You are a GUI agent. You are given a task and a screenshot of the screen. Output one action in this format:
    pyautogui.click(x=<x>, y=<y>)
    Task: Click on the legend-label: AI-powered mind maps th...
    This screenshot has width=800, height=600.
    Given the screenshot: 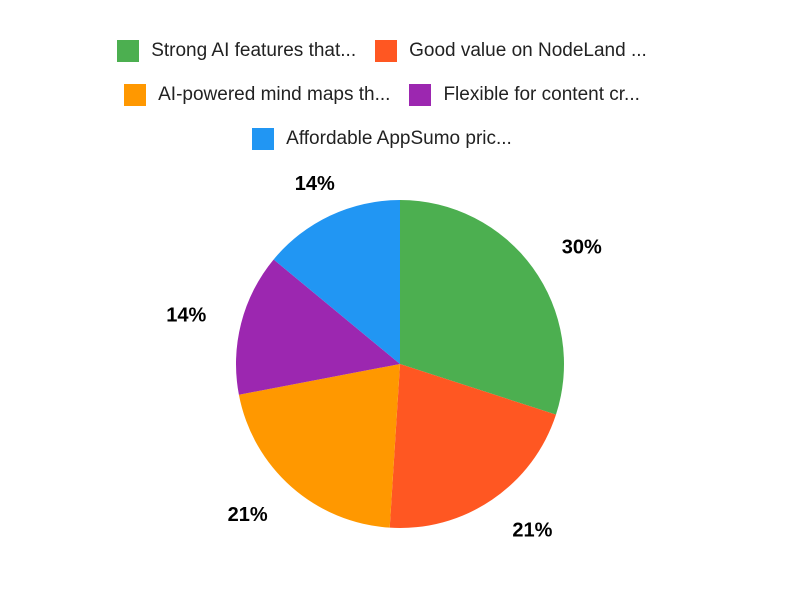 What is the action you would take?
    pyautogui.click(x=274, y=94)
    